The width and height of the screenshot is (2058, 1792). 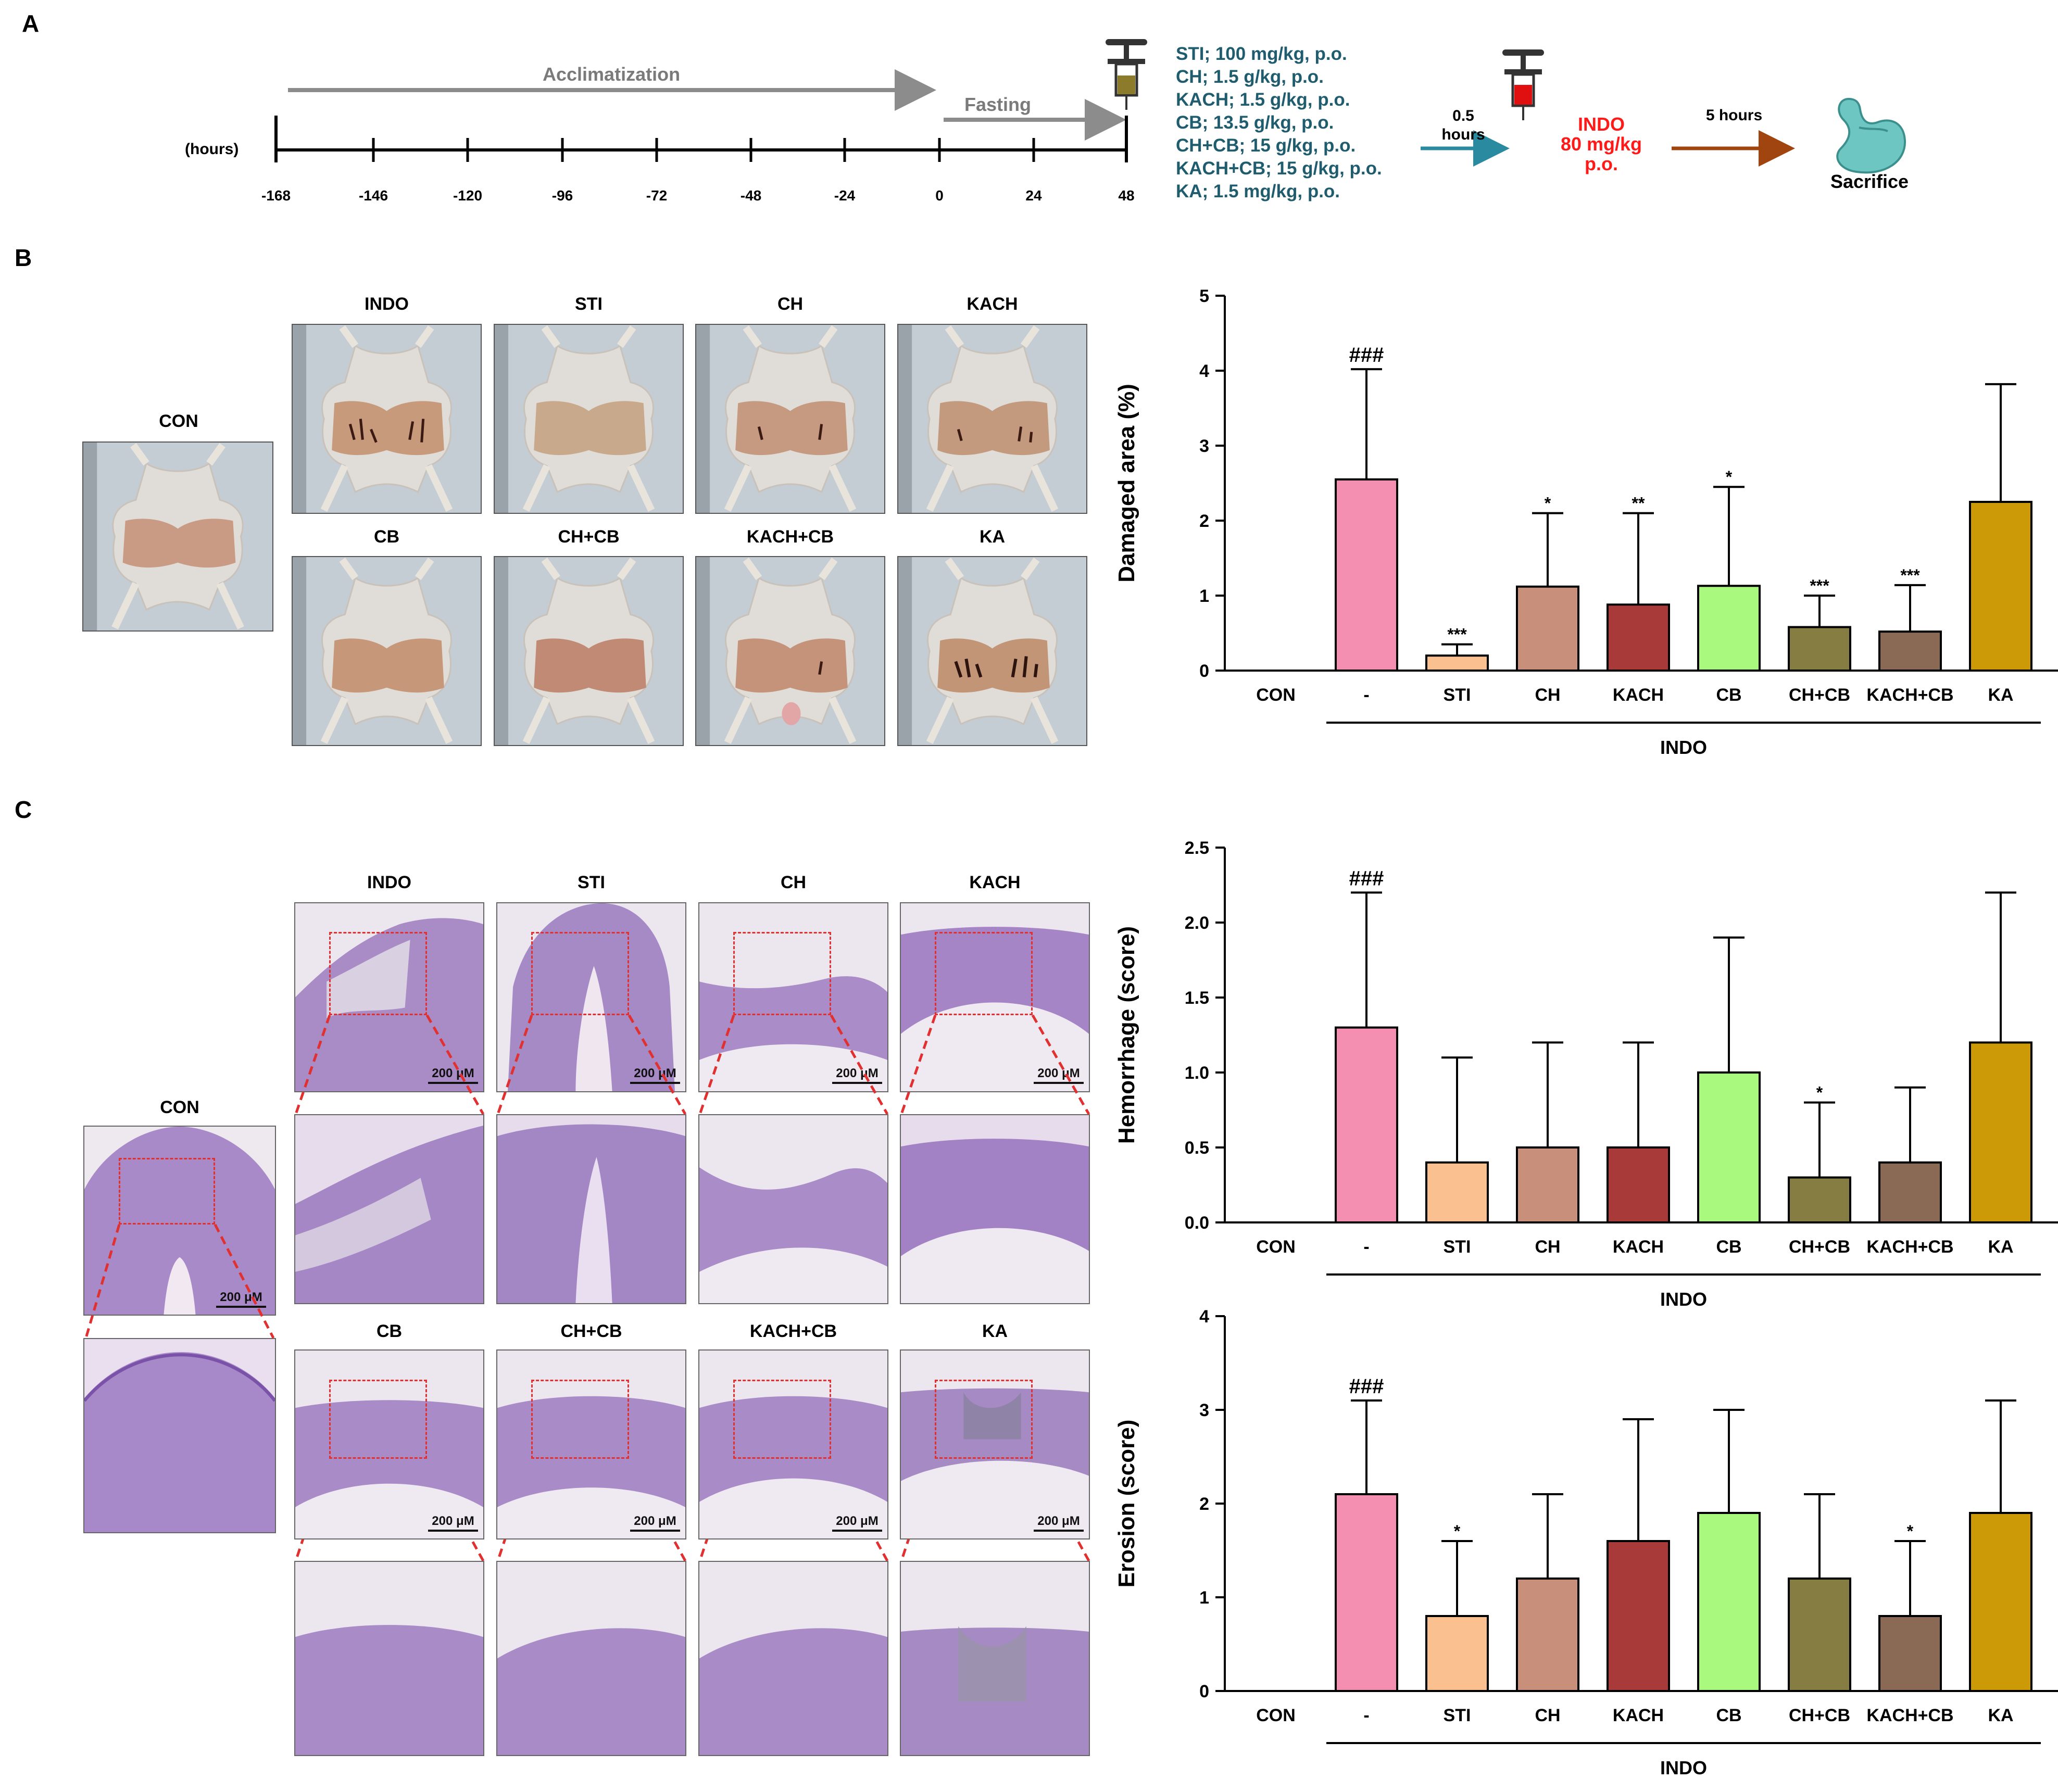 What do you see at coordinates (1870, 181) in the screenshot?
I see `sacrifice-label: Sacrifice` at bounding box center [1870, 181].